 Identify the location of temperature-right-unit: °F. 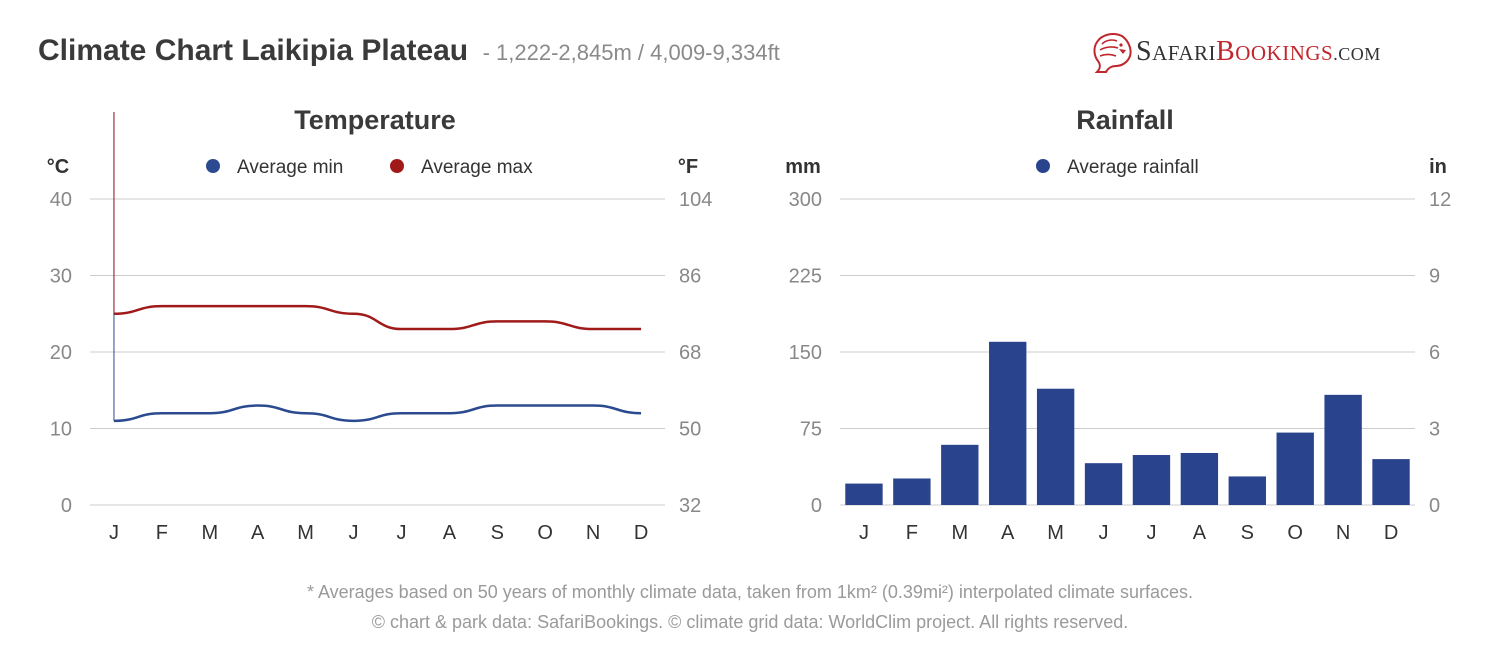
(688, 167).